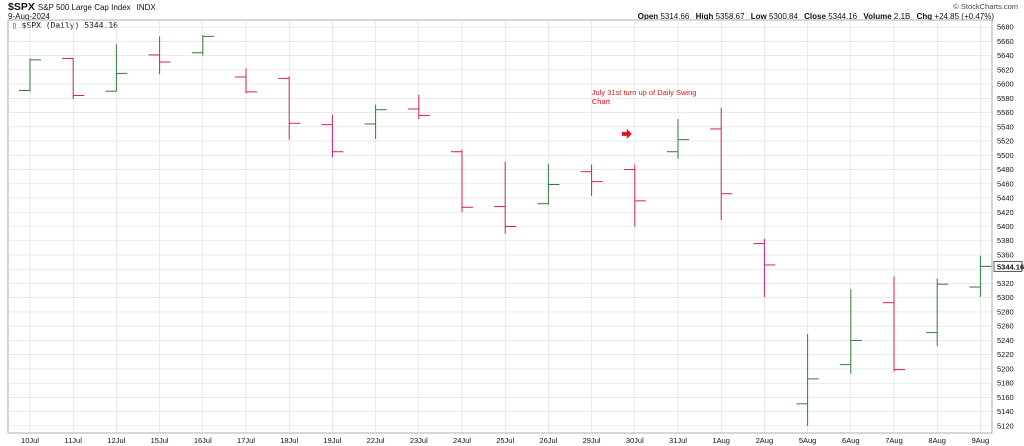 This screenshot has height=446, width=1024. What do you see at coordinates (894, 440) in the screenshot?
I see `x-tick-label: 7Aug` at bounding box center [894, 440].